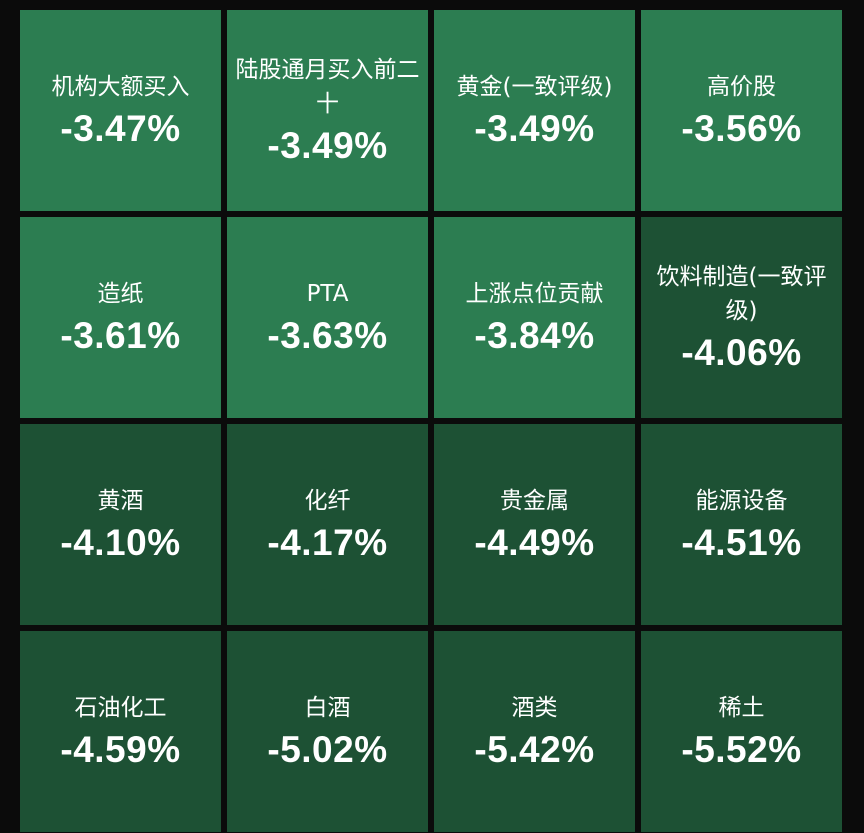 This screenshot has height=833, width=864. What do you see at coordinates (534, 335) in the screenshot?
I see `sector-change-percent: -3.84%` at bounding box center [534, 335].